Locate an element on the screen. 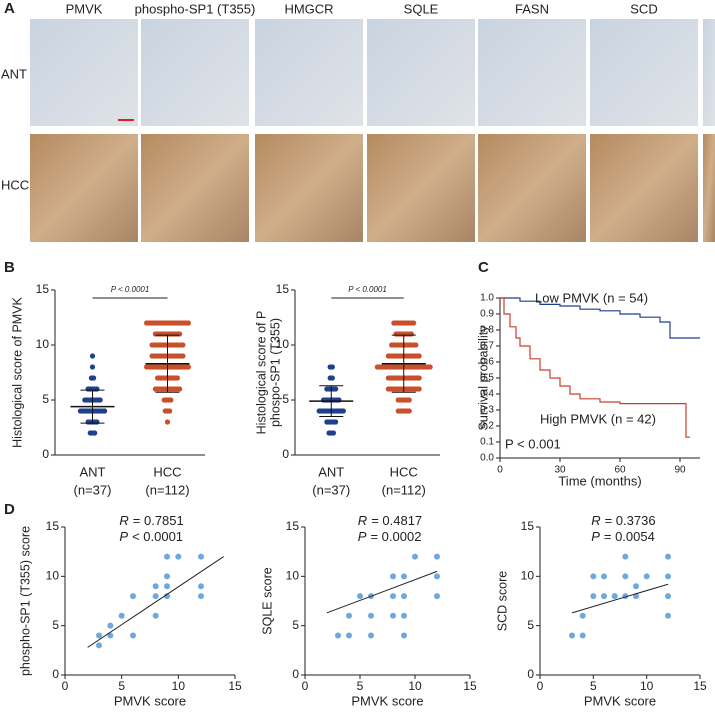  panel-label: B is located at coordinates (9, 267).